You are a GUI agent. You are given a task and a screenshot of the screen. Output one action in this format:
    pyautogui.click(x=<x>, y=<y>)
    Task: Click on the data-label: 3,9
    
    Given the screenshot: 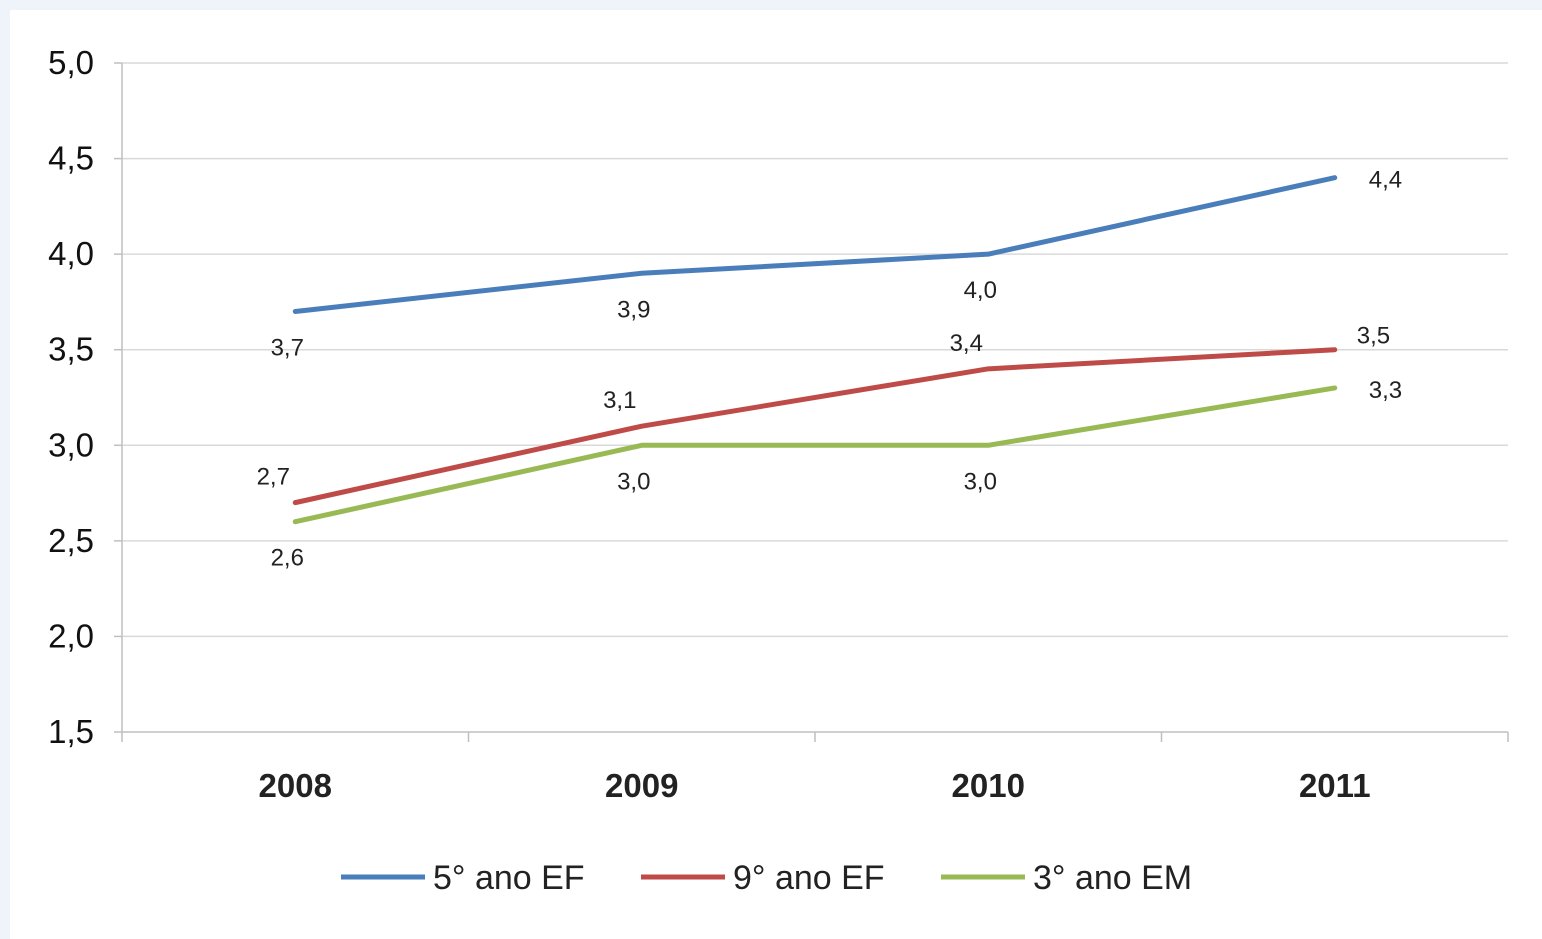 What is the action you would take?
    pyautogui.click(x=633, y=309)
    